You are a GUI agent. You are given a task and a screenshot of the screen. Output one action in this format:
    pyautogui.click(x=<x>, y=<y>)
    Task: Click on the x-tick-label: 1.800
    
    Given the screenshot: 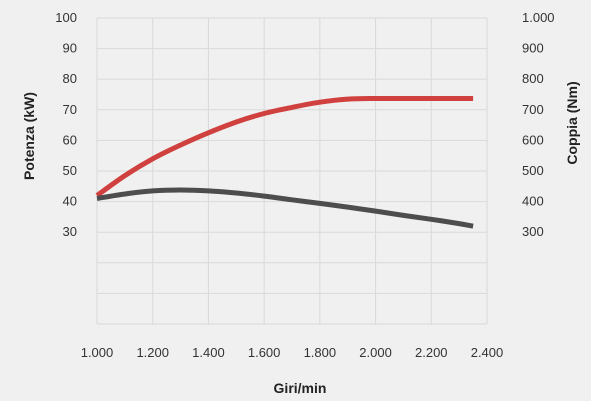 What is the action you would take?
    pyautogui.click(x=320, y=352)
    